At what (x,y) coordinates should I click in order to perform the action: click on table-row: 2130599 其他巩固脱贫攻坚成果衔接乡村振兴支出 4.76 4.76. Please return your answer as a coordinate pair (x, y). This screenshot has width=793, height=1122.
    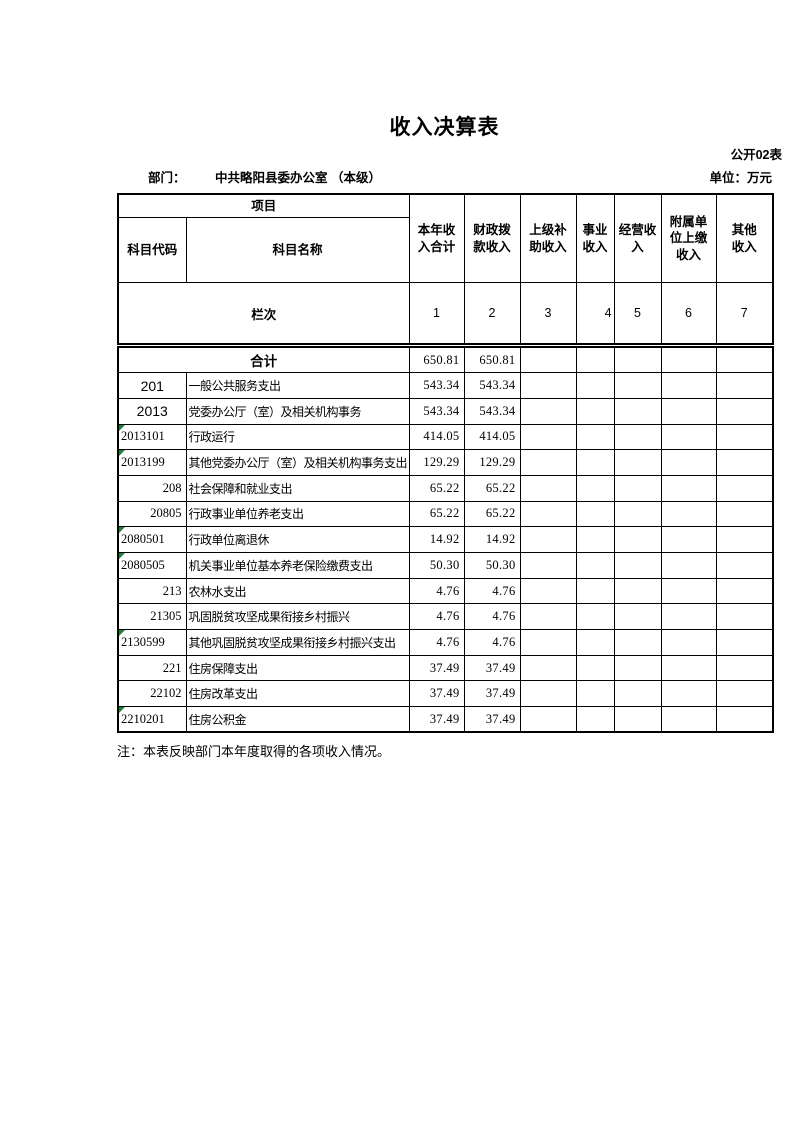
    Looking at the image, I should click on (445, 642).